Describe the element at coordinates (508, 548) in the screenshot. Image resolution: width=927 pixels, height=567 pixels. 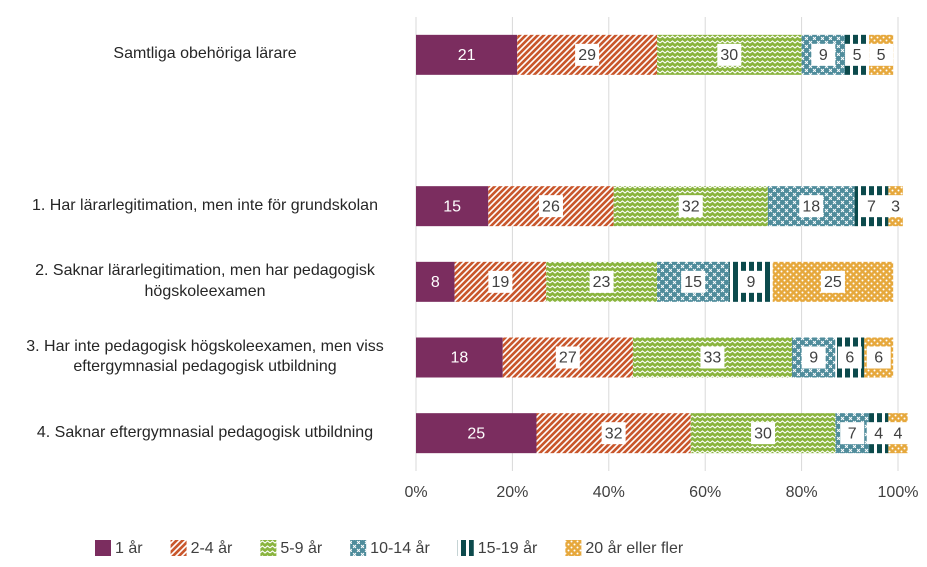
I see `legend-label: 15-19 år` at that location.